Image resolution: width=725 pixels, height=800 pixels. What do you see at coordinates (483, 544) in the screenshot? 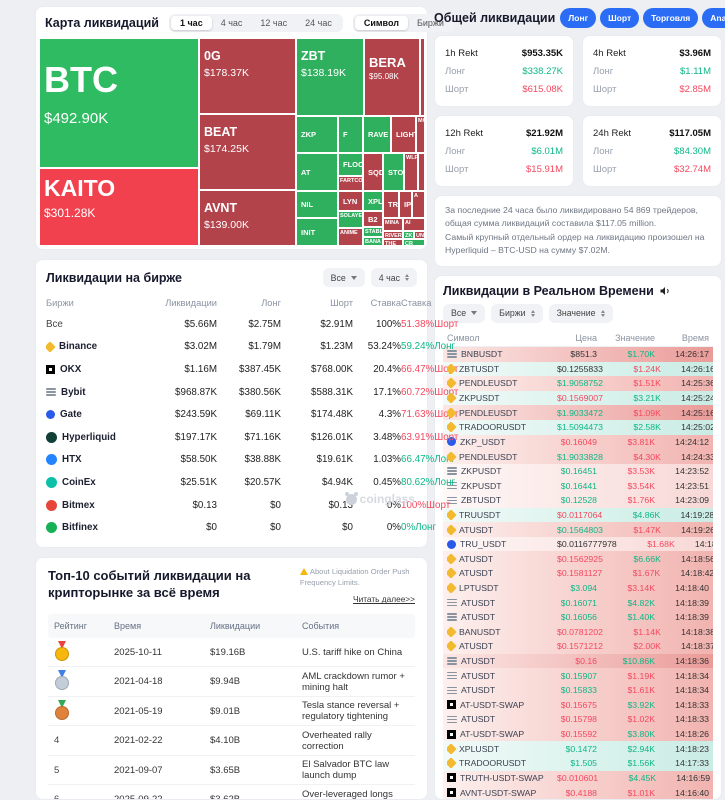
I see `realtime-symbol-label: TRU_USDT` at bounding box center [483, 544].